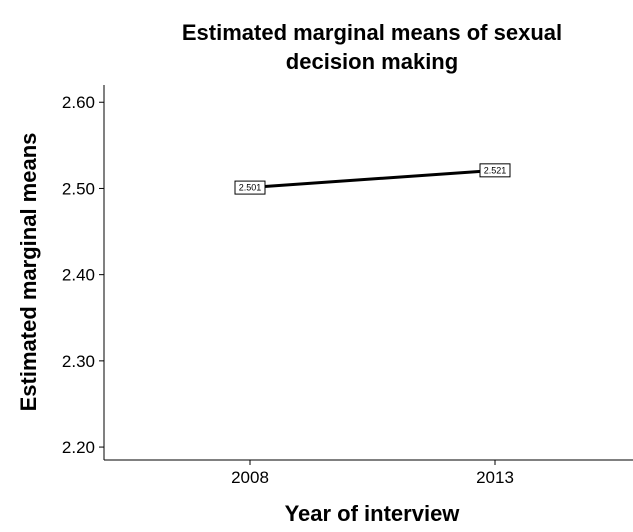  I want to click on x-axis-ticks: 2008 2013, so click(372, 473).